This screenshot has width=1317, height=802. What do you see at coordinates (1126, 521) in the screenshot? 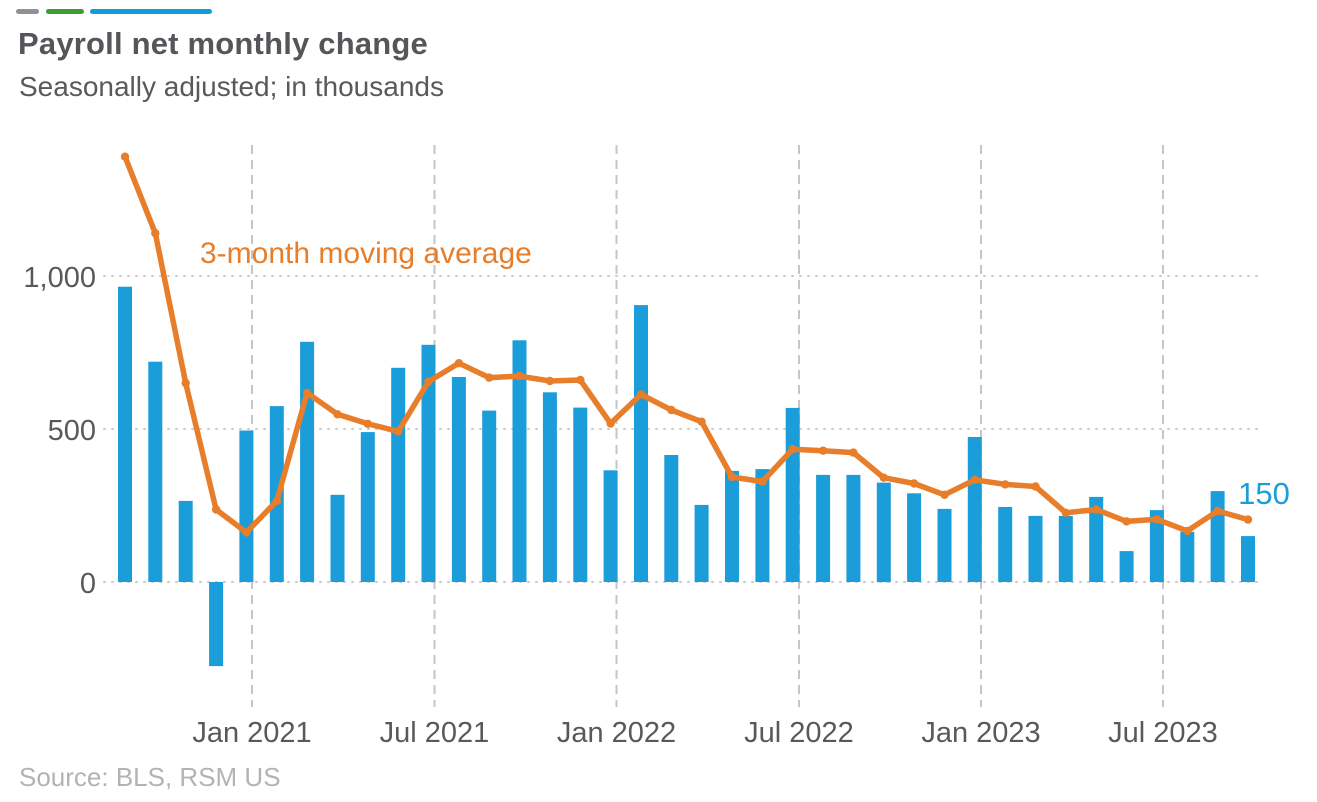
I see `ma-point-jun-2023` at bounding box center [1126, 521].